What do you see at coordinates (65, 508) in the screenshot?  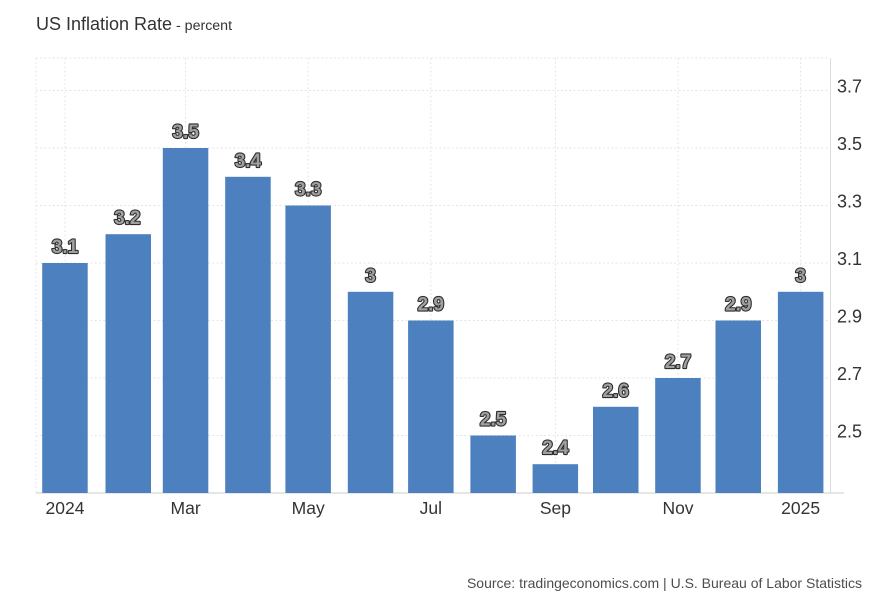 I see `svg-text: 2024` at bounding box center [65, 508].